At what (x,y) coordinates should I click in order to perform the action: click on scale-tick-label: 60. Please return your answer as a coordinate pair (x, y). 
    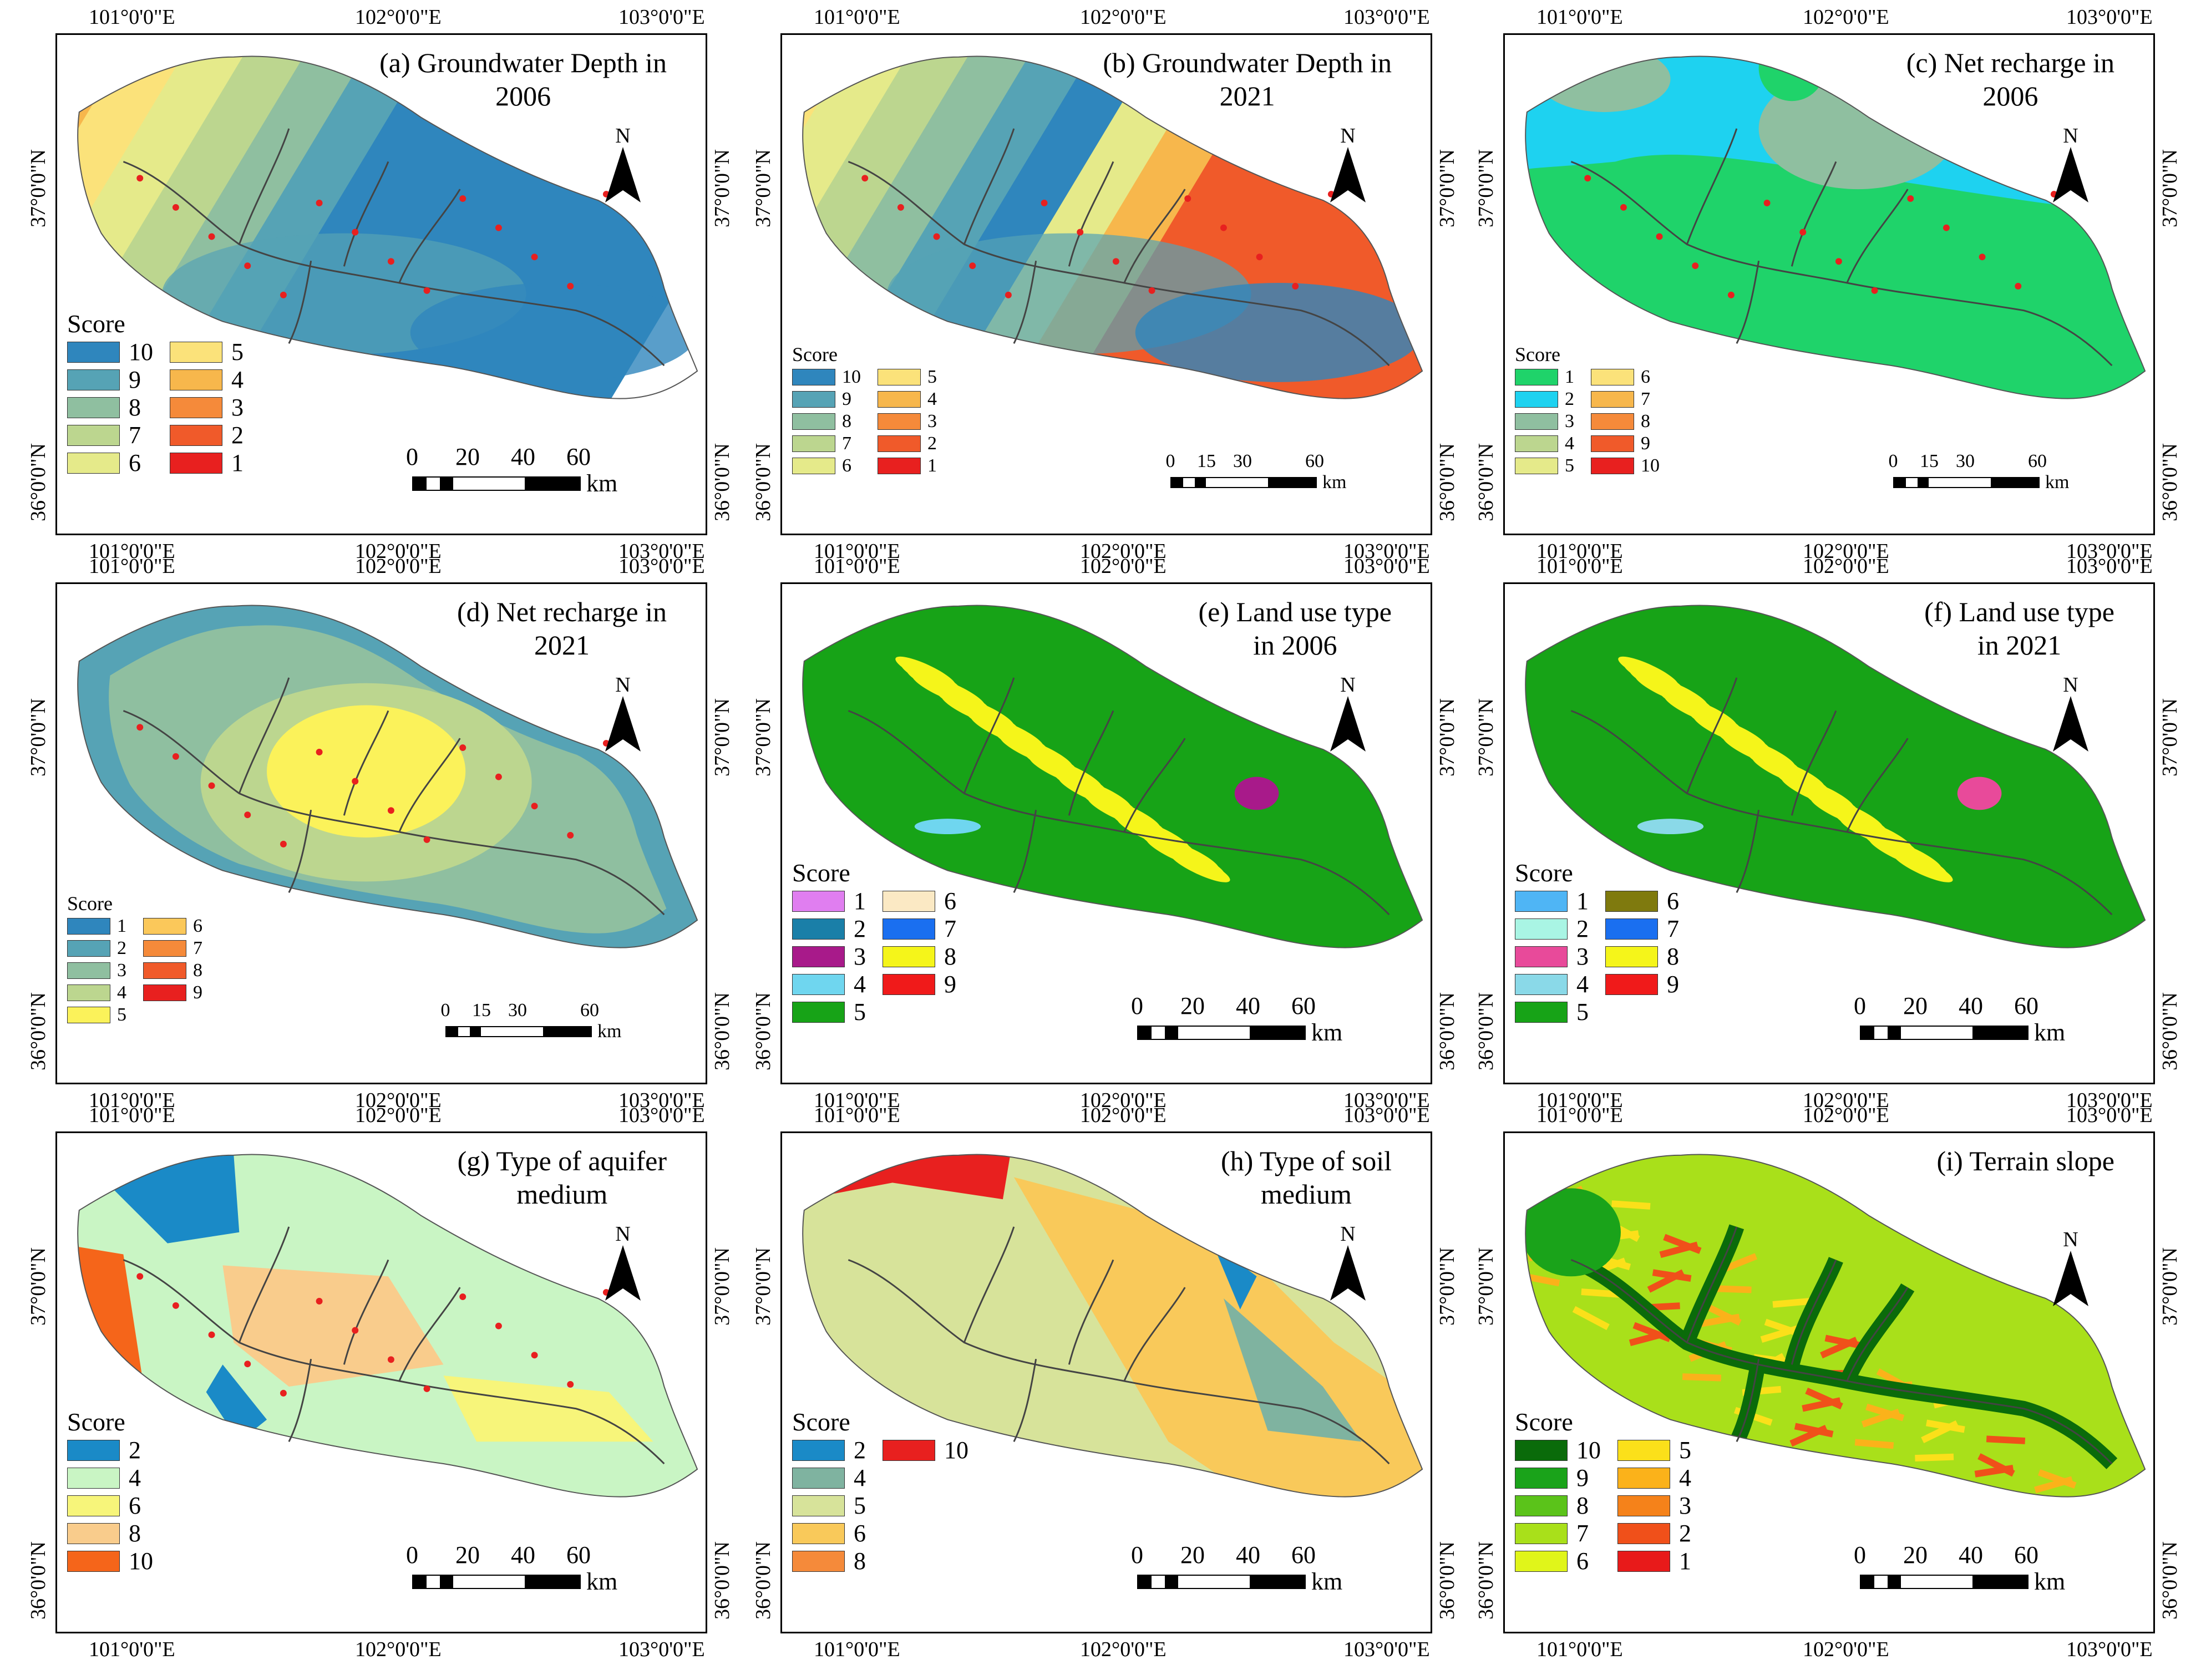
    Looking at the image, I should click on (1304, 1555).